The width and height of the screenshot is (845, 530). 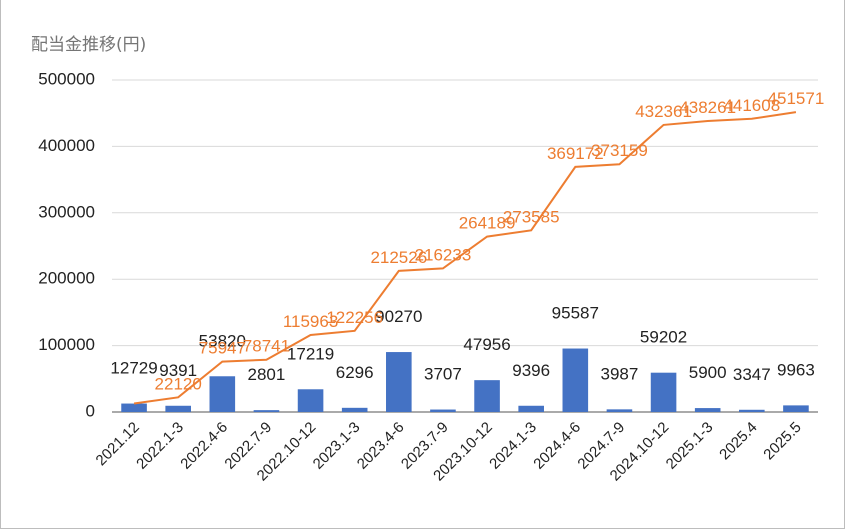 I want to click on y-axis-ticks: 0 100000 200000 300000 400000 500000, so click(x=66, y=244).